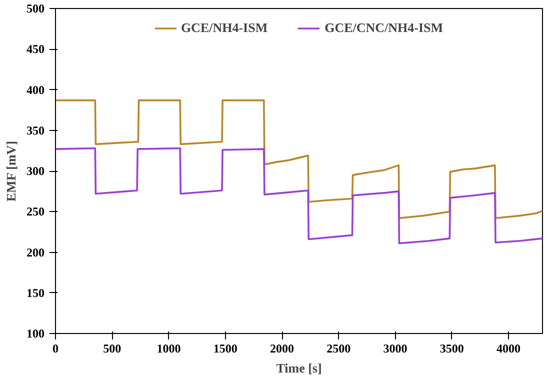 This screenshot has height=378, width=550. I want to click on y-axis-title: EMF [mV], so click(11, 171).